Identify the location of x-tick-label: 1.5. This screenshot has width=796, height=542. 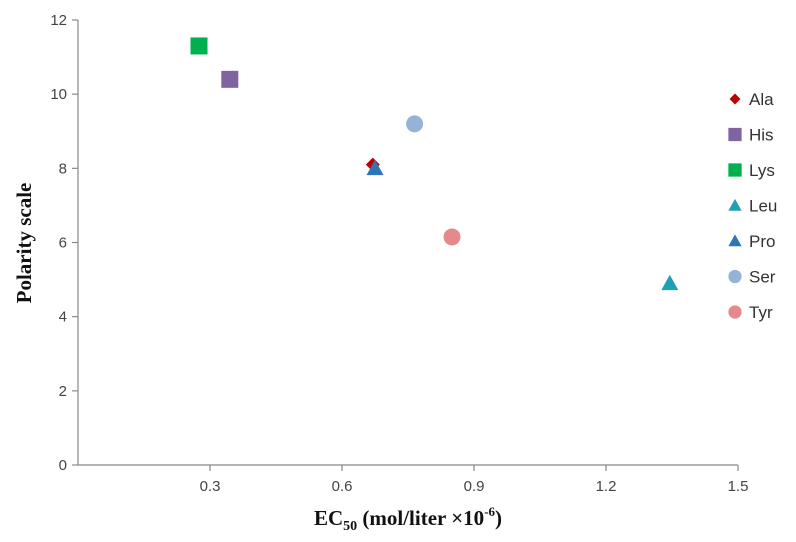
(738, 486).